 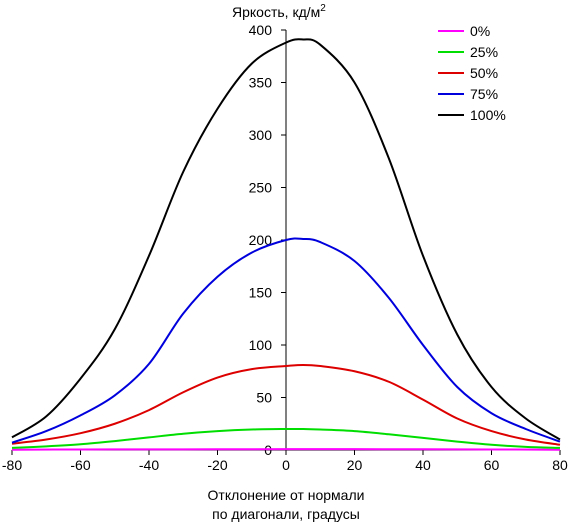 What do you see at coordinates (217, 465) in the screenshot?
I see `x-tick-label: -20` at bounding box center [217, 465].